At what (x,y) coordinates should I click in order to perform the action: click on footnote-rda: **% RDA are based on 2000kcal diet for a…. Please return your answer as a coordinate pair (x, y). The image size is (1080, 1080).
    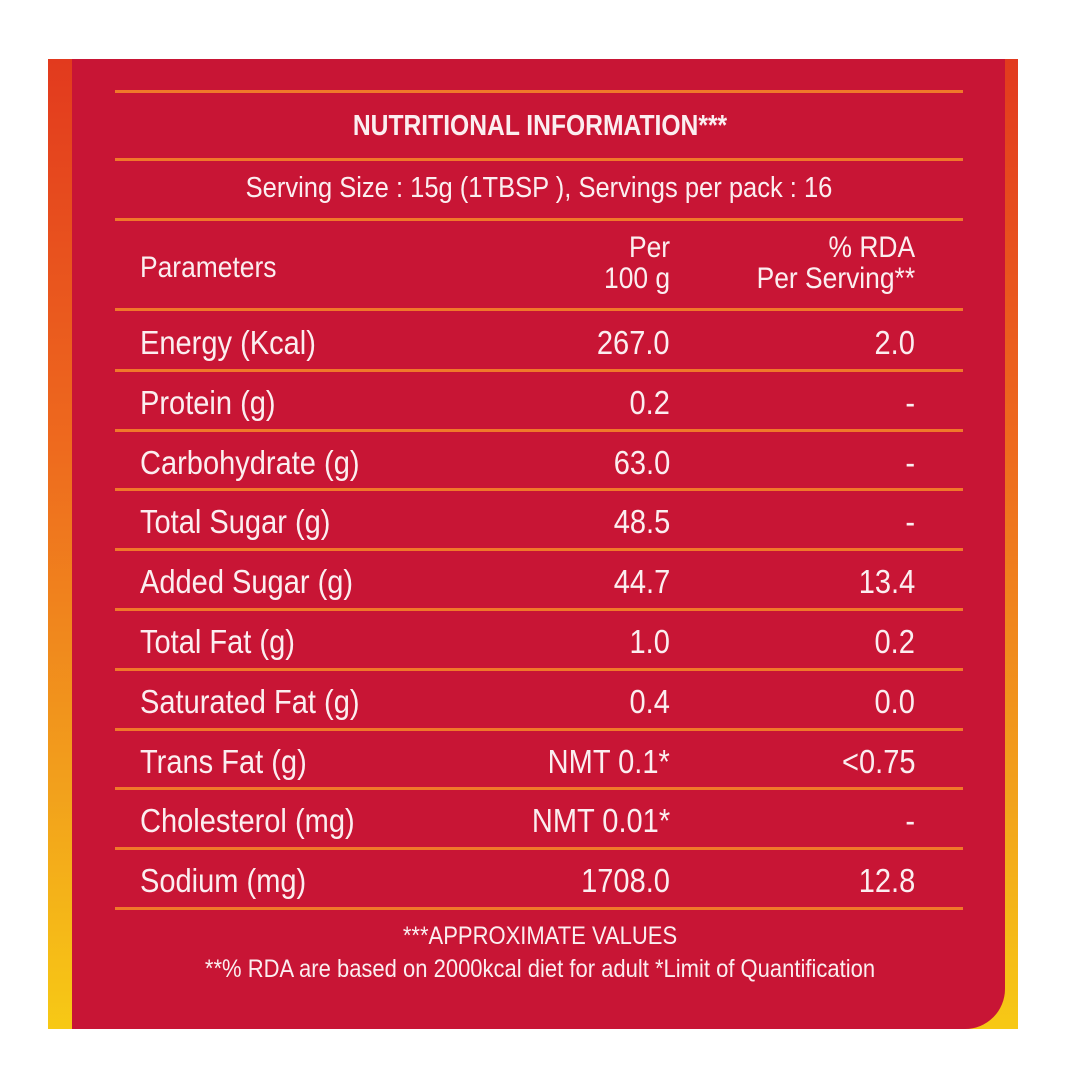
    Looking at the image, I should click on (540, 969).